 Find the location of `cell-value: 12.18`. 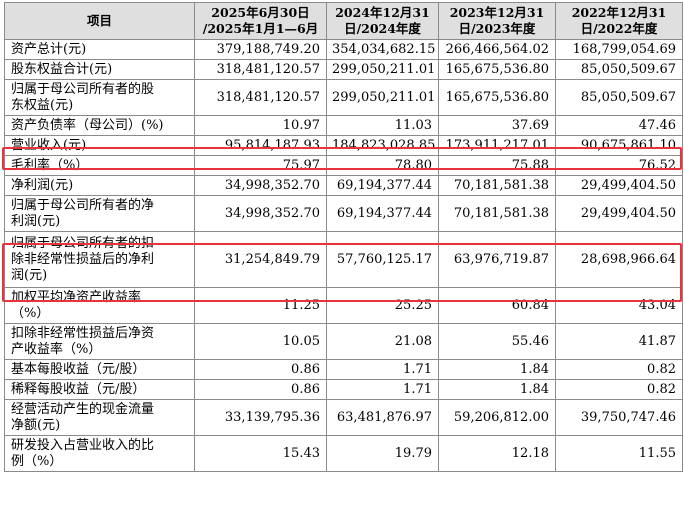

cell-value: 12.18 is located at coordinates (497, 453).